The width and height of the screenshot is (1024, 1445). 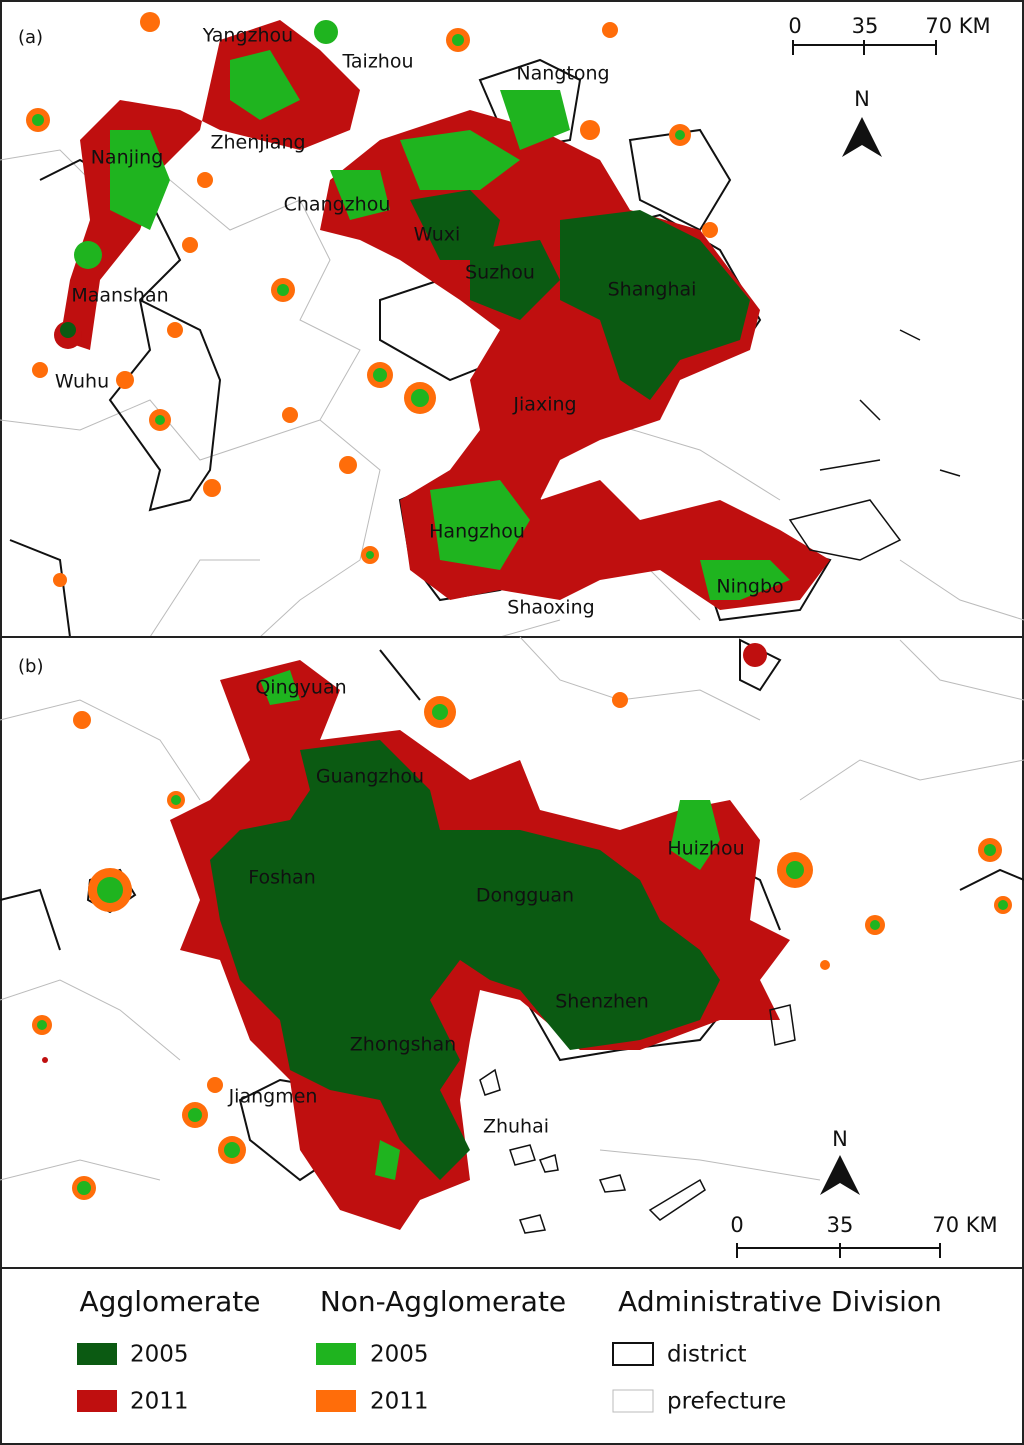 I want to click on legend-title: Administrative Division, so click(x=780, y=1301).